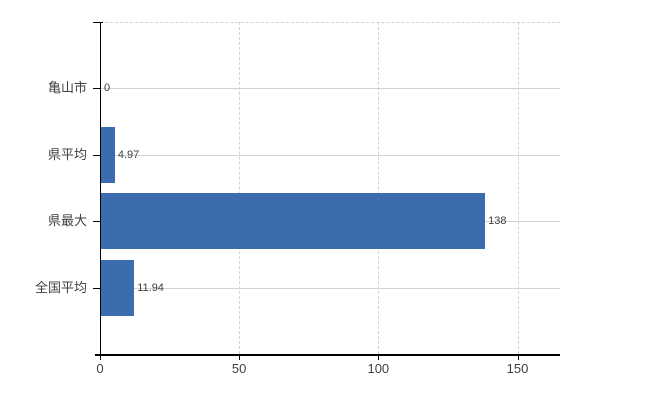  What do you see at coordinates (378, 368) in the screenshot?
I see `x-tick-label: 100` at bounding box center [378, 368].